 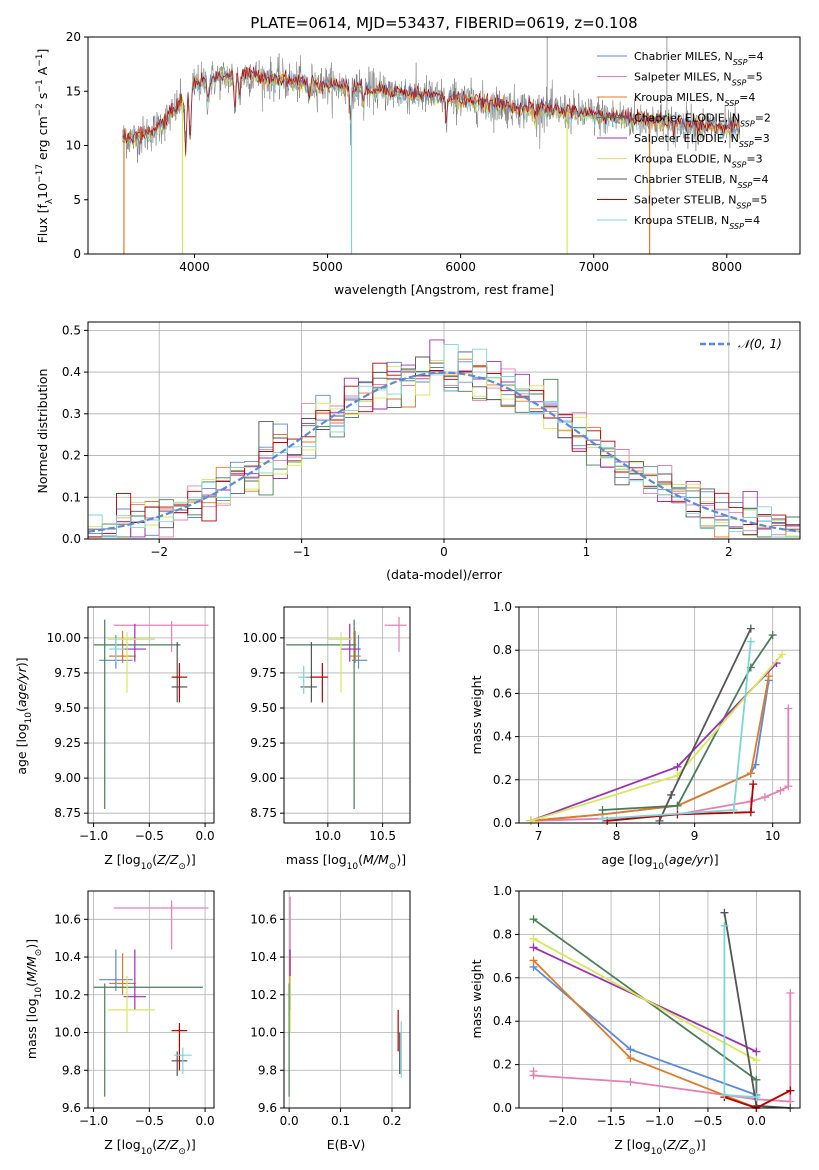 I want to click on y-tick-label: 1.0, so click(x=502, y=891).